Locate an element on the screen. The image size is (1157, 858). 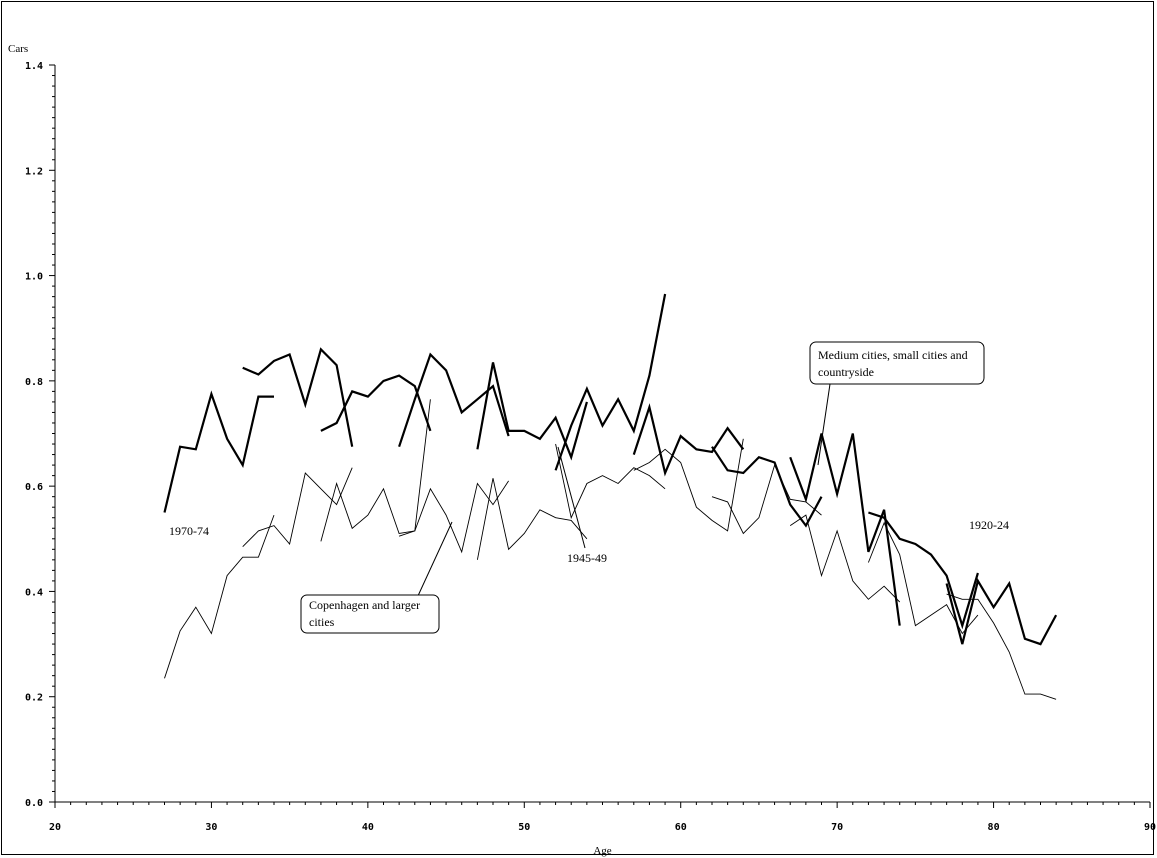
x-tick-label: 50 is located at coordinates (524, 827).